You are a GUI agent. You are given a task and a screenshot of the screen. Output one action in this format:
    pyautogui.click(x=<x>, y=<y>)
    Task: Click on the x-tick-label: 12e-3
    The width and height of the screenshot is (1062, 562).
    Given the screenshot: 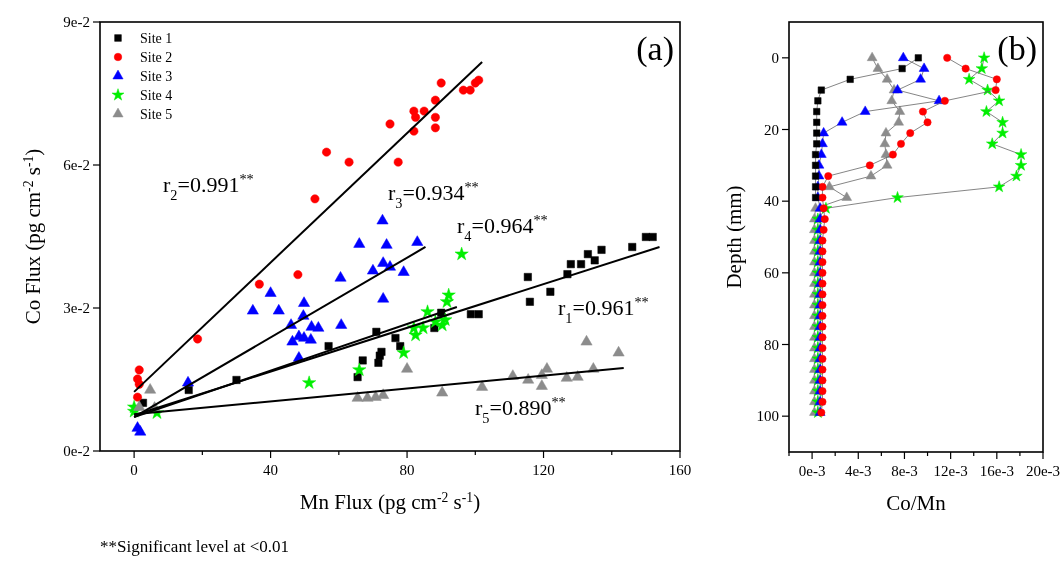 What is the action you would take?
    pyautogui.click(x=950, y=471)
    